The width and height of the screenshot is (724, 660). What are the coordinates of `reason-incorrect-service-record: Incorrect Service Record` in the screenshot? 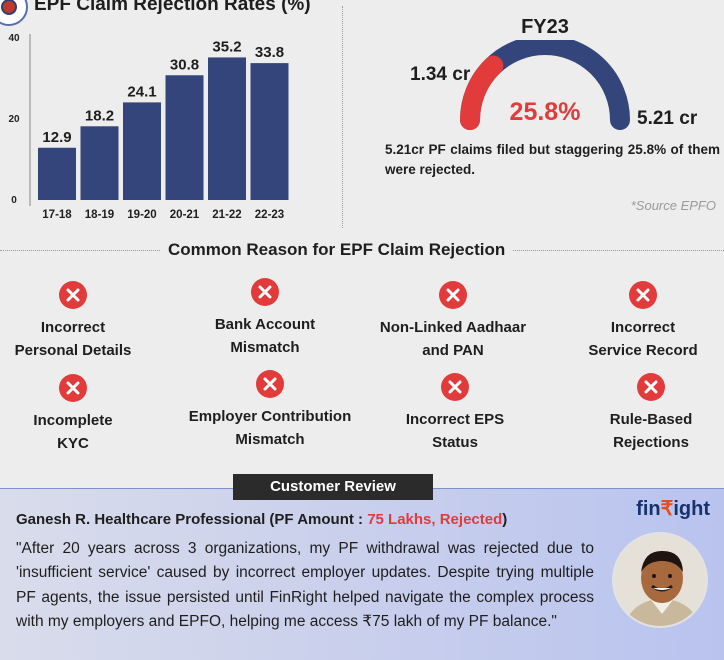 It's located at (633, 321).